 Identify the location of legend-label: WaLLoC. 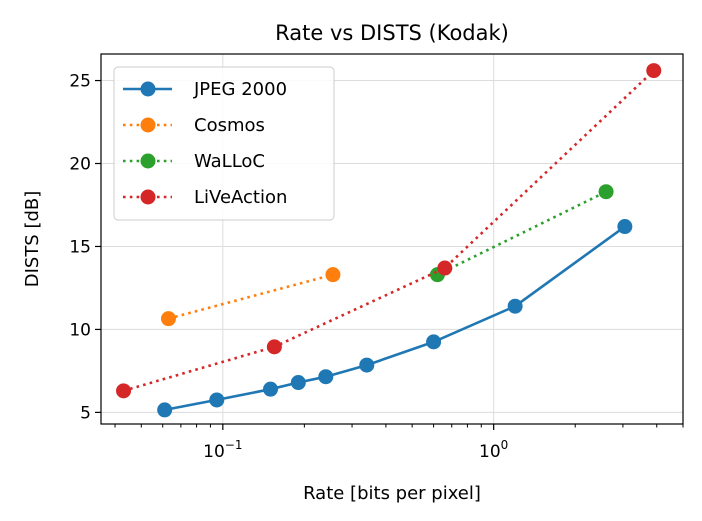
(229, 161).